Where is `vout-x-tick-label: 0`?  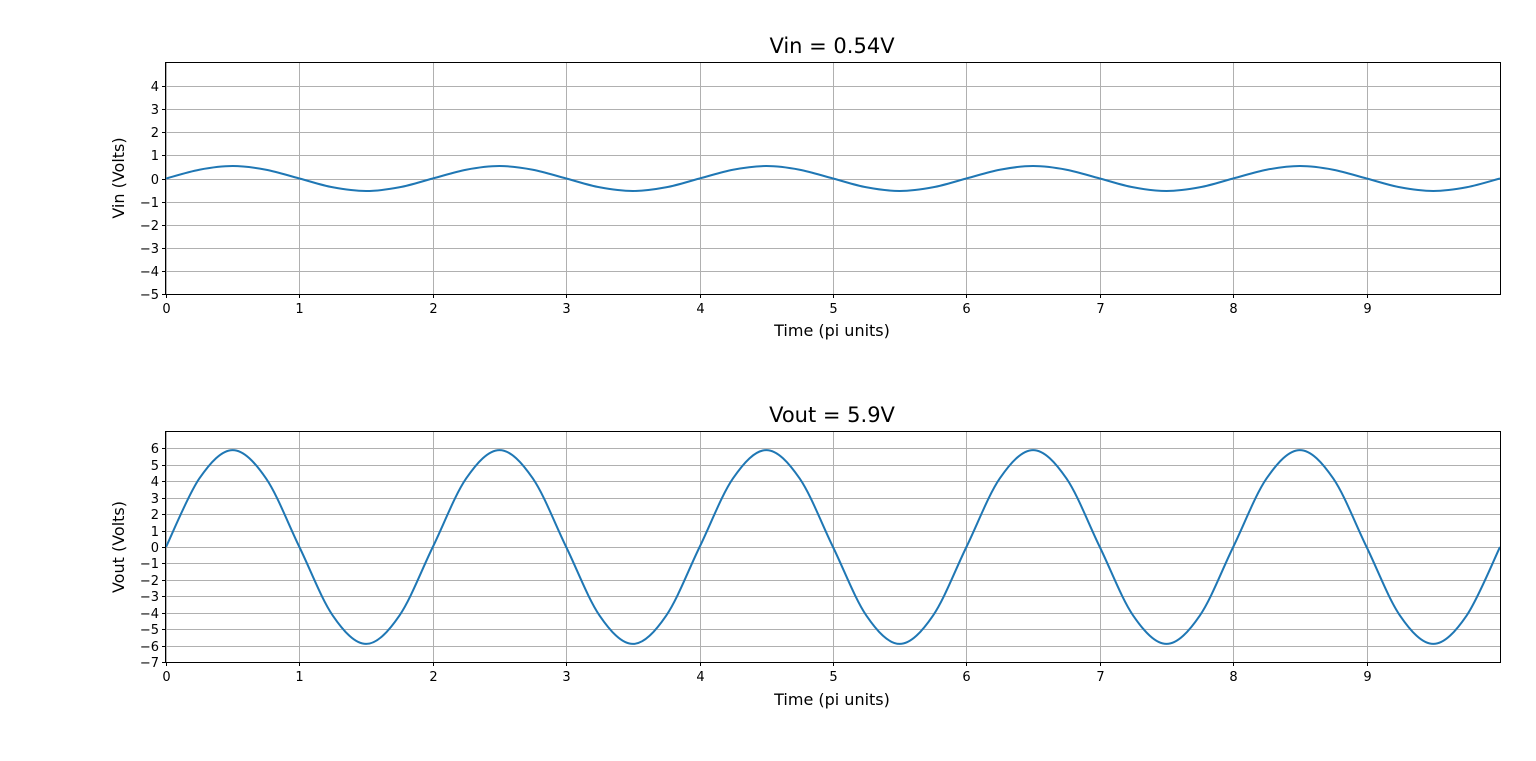
vout-x-tick-label: 0 is located at coordinates (166, 677).